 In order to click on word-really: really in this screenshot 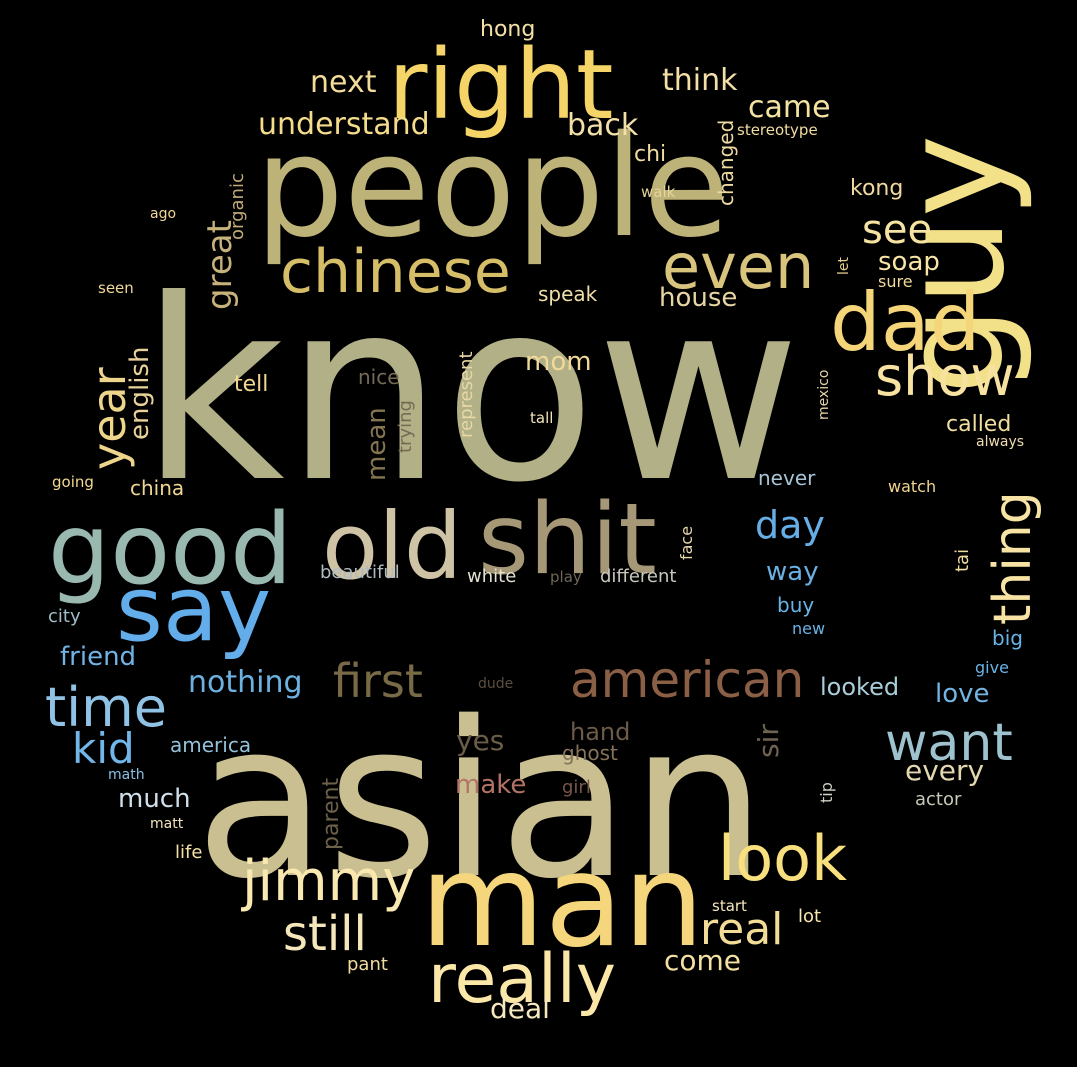, I will do `click(522, 979)`.